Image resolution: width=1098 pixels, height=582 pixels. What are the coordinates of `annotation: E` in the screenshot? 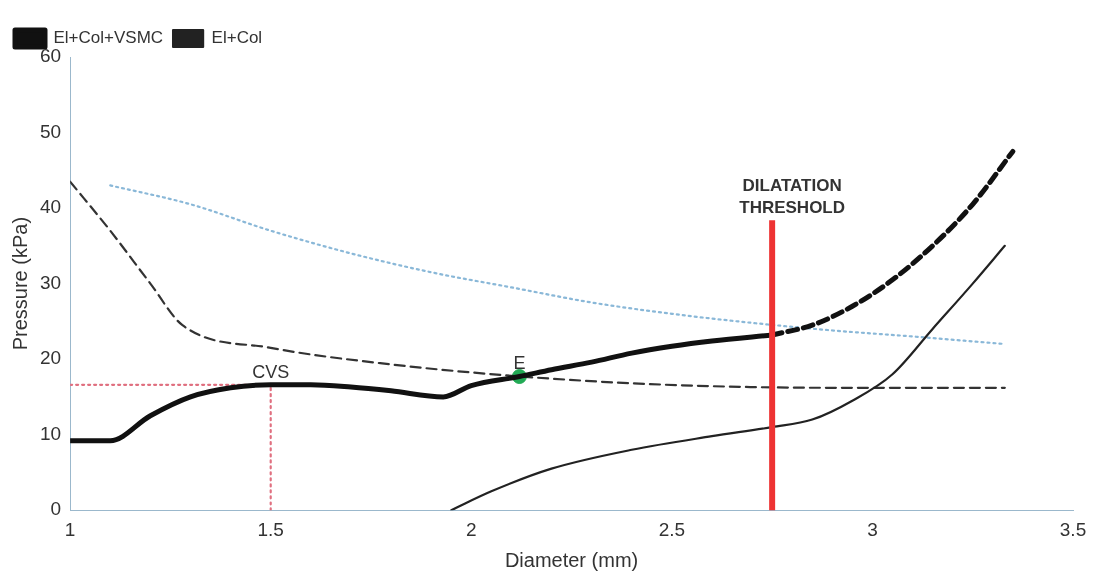 It's located at (519, 363).